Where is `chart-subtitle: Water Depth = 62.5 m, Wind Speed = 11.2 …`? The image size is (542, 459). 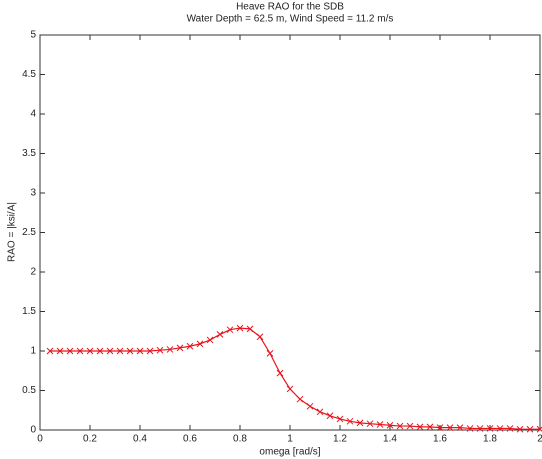 chart-subtitle: Water Depth = 62.5 m, Wind Speed = 11.2 … is located at coordinates (290, 19).